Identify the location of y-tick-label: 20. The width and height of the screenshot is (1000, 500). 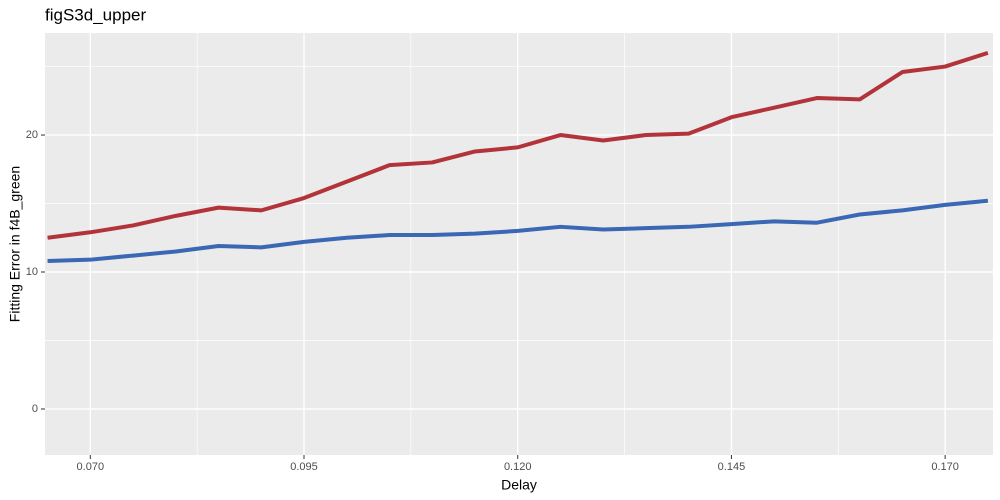
(32, 135).